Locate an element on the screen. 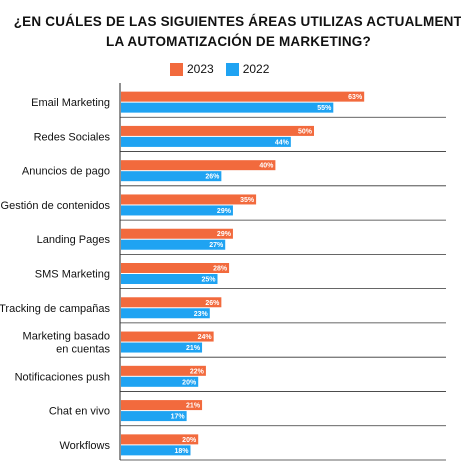  category-label: Chat en vivo is located at coordinates (79, 412).